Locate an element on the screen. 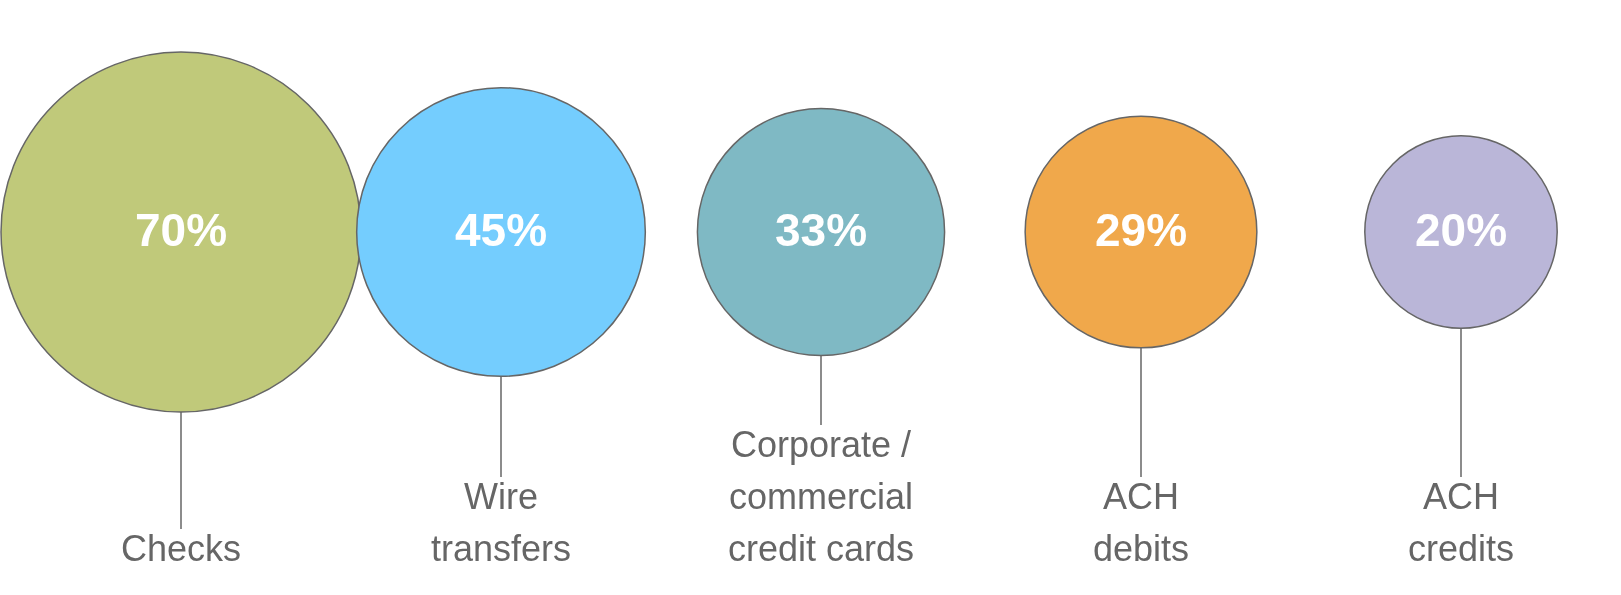 This screenshot has width=1621, height=595. category-label: ACH debits is located at coordinates (1141, 522).